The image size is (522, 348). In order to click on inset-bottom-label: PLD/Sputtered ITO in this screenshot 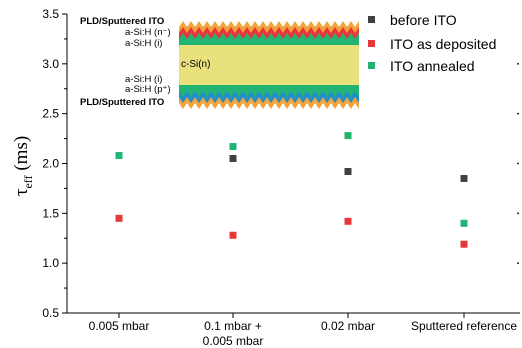, I will do `click(122, 102)`.